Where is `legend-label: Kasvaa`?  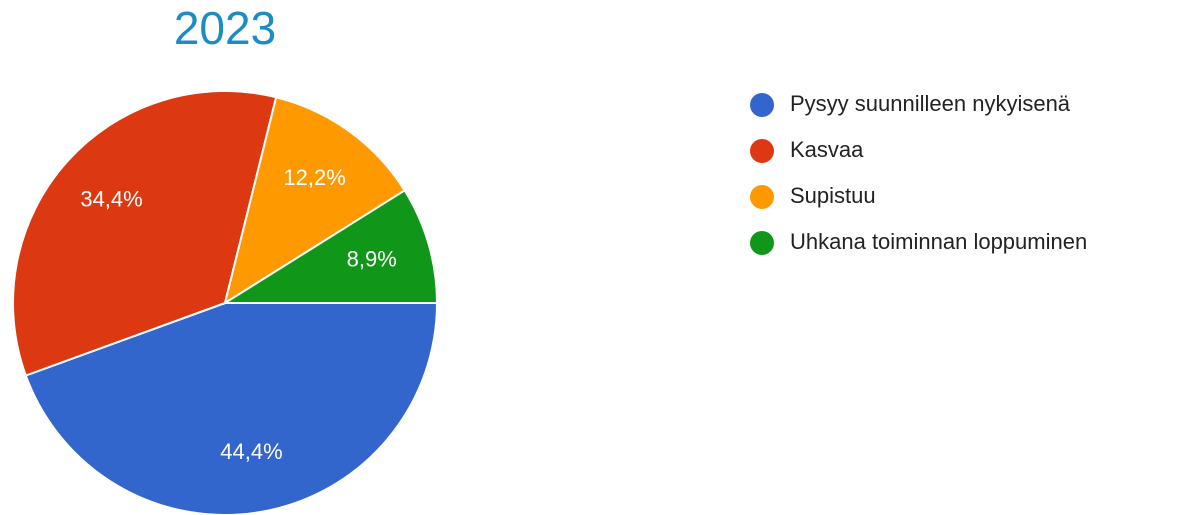 legend-label: Kasvaa is located at coordinates (827, 149).